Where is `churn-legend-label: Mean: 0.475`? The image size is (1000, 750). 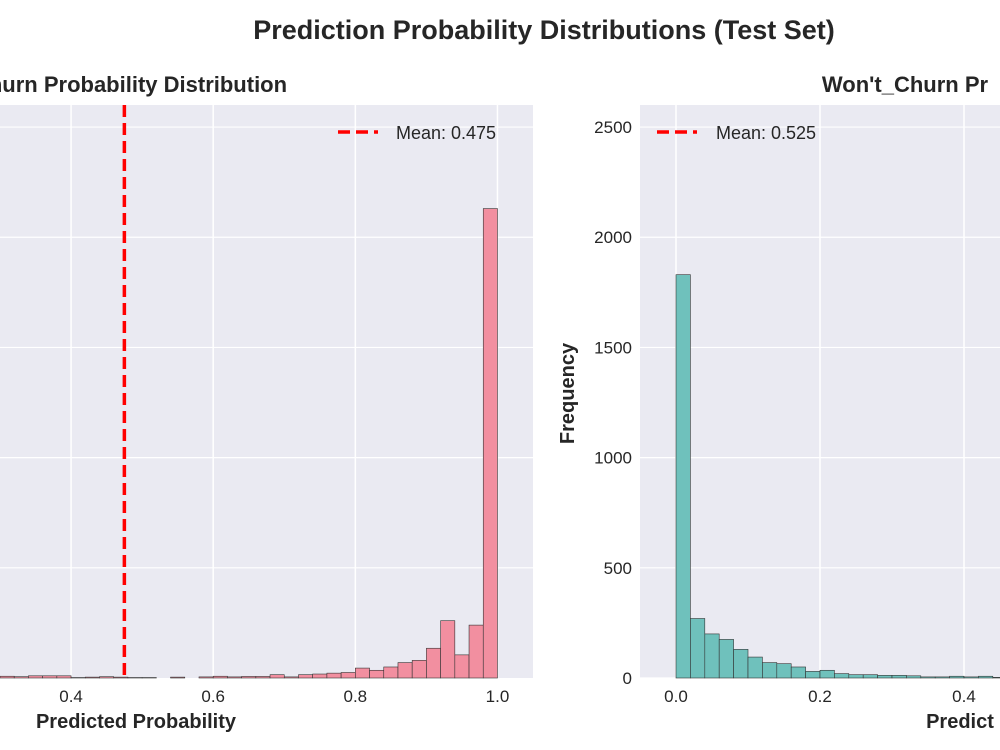
churn-legend-label: Mean: 0.475 is located at coordinates (446, 133).